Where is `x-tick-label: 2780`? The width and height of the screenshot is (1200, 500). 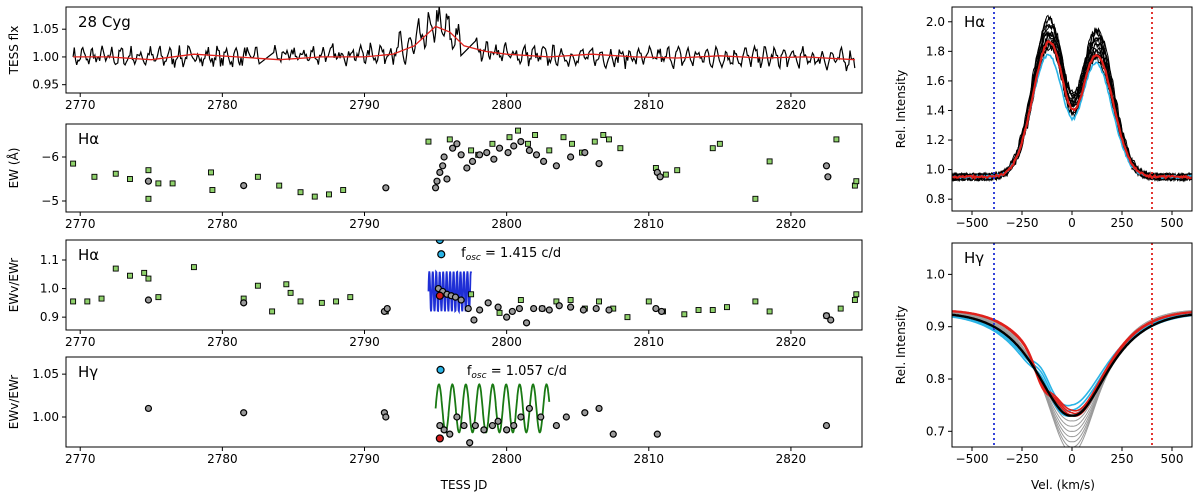
x-tick-label: 2780 is located at coordinates (222, 459).